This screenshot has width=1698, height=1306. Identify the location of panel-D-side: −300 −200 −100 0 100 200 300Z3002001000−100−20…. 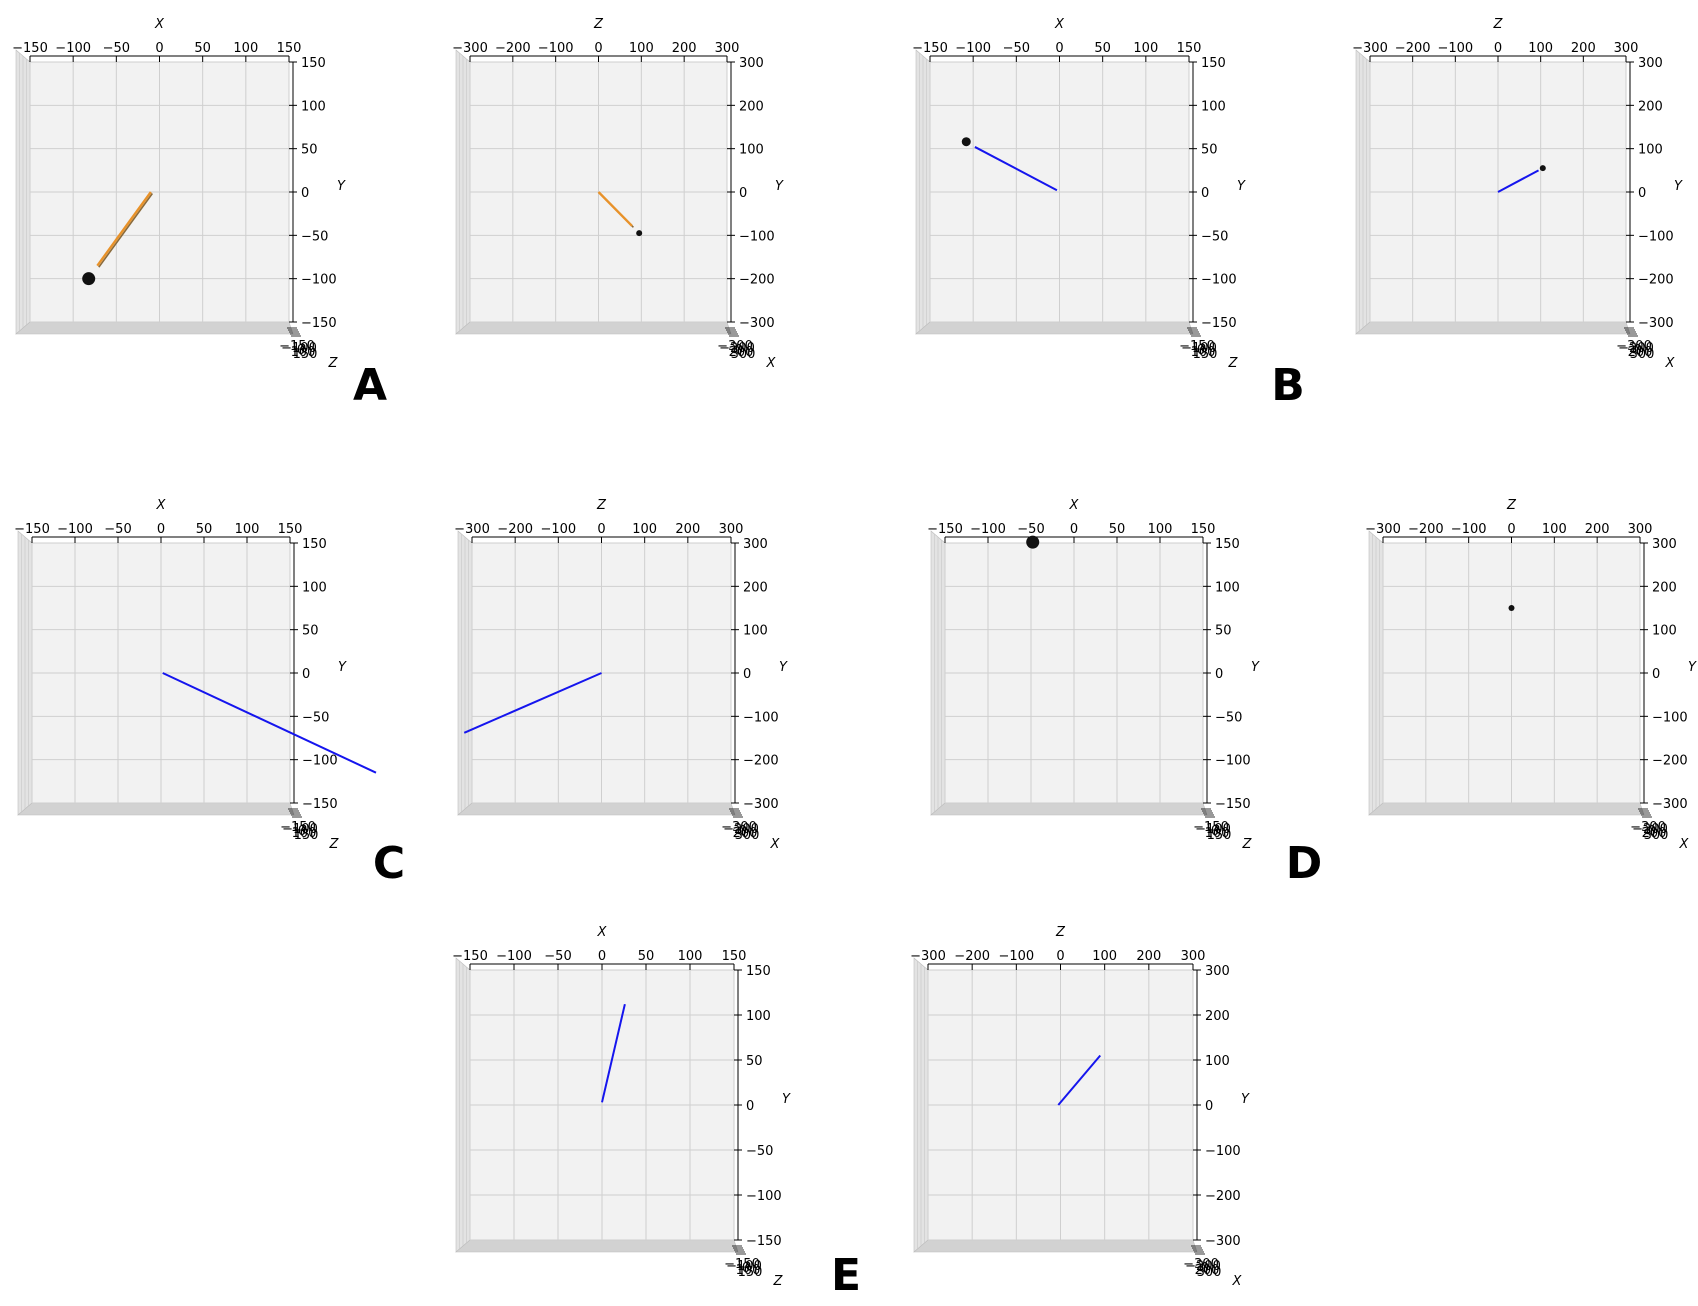
(1531, 675).